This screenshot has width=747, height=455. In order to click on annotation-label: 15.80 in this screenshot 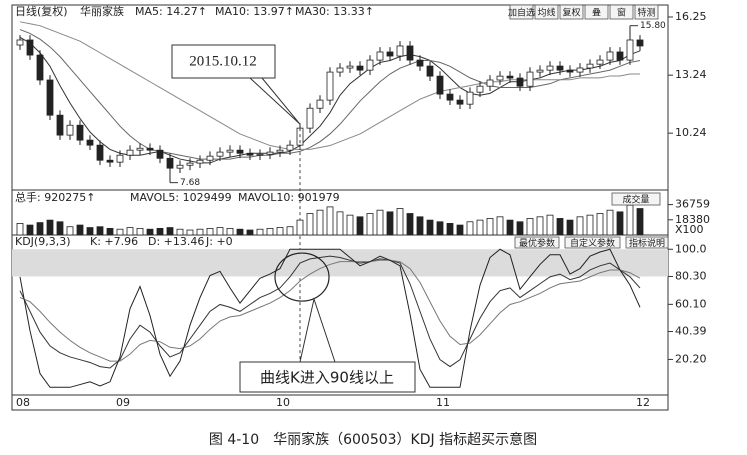, I will do `click(653, 26)`.